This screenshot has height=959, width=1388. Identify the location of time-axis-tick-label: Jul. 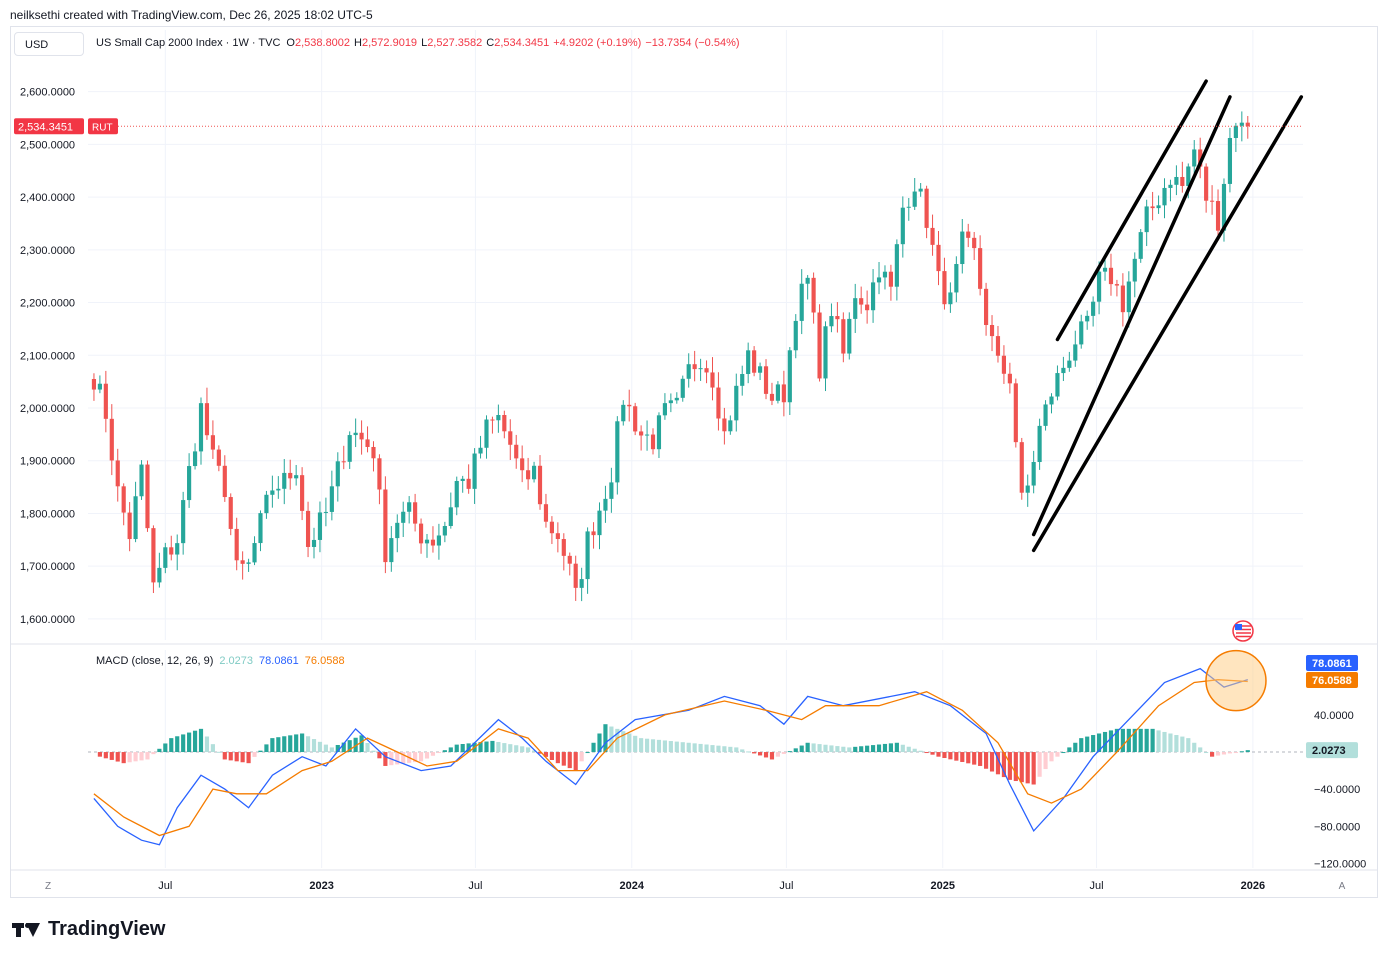
(475, 886).